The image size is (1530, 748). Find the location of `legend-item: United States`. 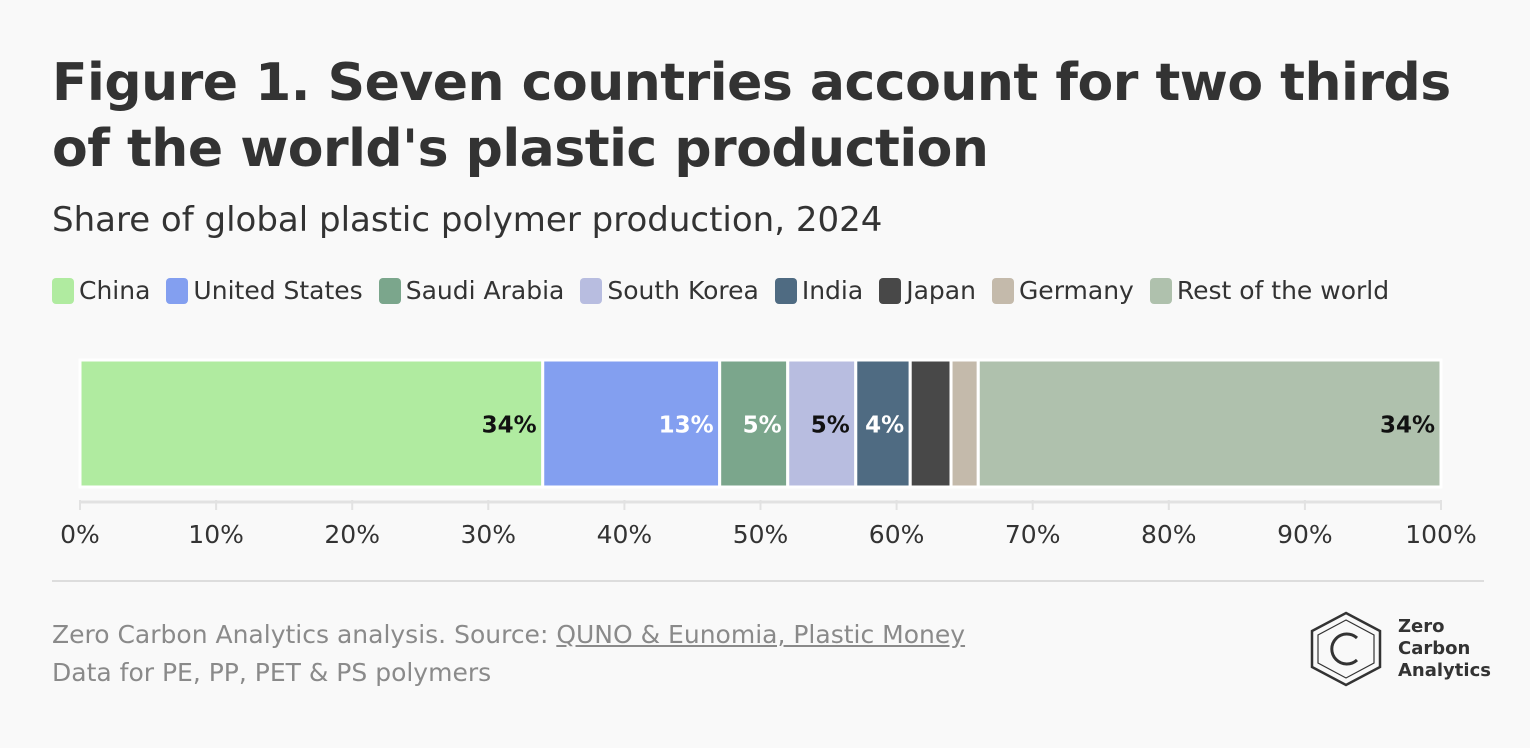

legend-item: United States is located at coordinates (264, 290).